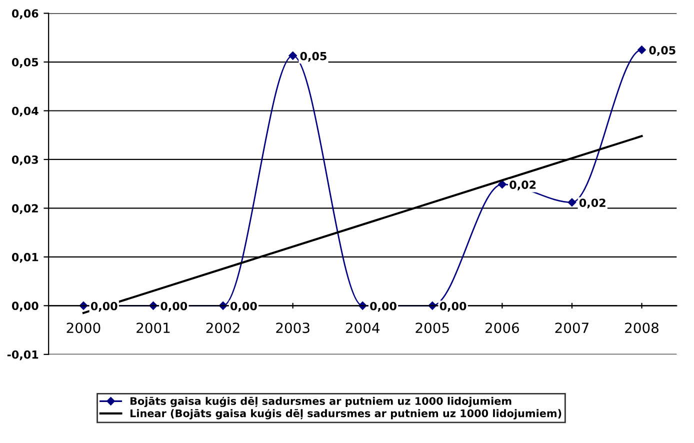 This screenshot has height=443, width=694. Describe the element at coordinates (25, 14) in the screenshot. I see `y-tick-label: 0,06` at that location.